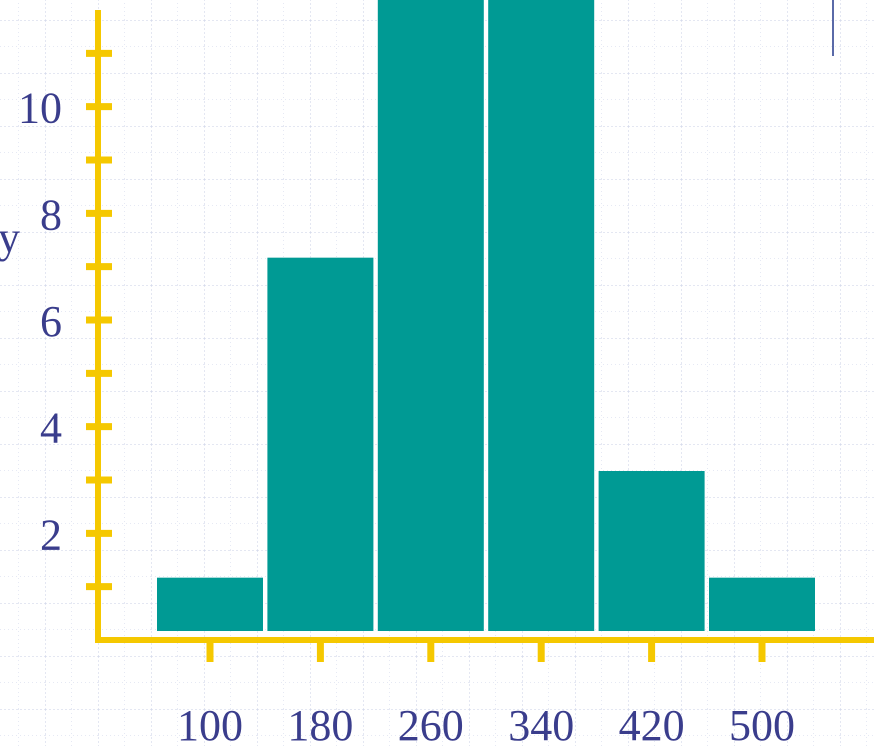  I want to click on y-tick-label: 8, so click(51, 214).